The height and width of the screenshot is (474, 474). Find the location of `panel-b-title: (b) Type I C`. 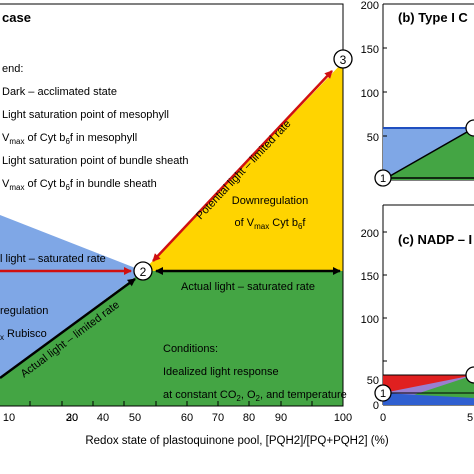

panel-b-title: (b) Type I C is located at coordinates (433, 17).